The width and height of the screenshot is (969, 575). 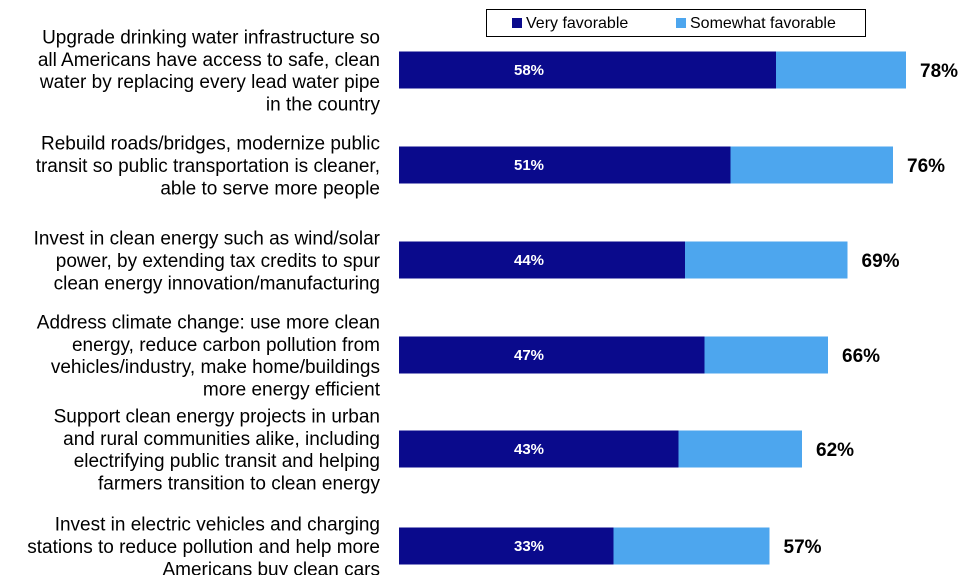 I want to click on legend-label: Very favorable, so click(x=577, y=23).